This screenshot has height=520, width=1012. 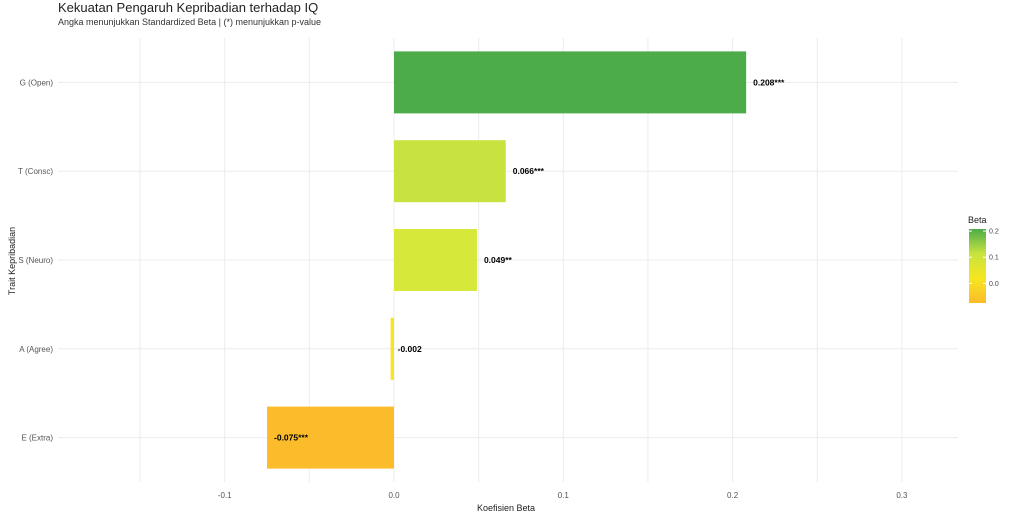 What do you see at coordinates (994, 258) in the screenshot?
I see `legend-tick-label: 0.1` at bounding box center [994, 258].